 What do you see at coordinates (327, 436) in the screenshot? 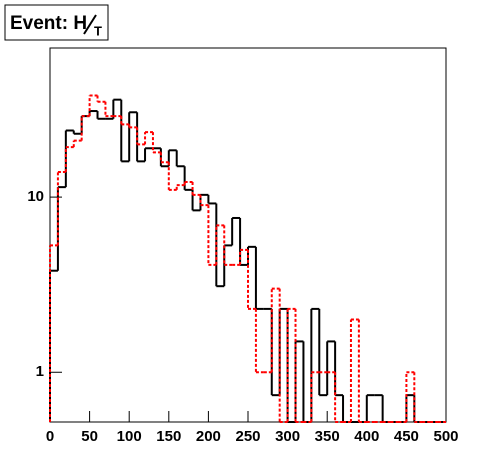
I see `x-tick-label: 350` at bounding box center [327, 436].